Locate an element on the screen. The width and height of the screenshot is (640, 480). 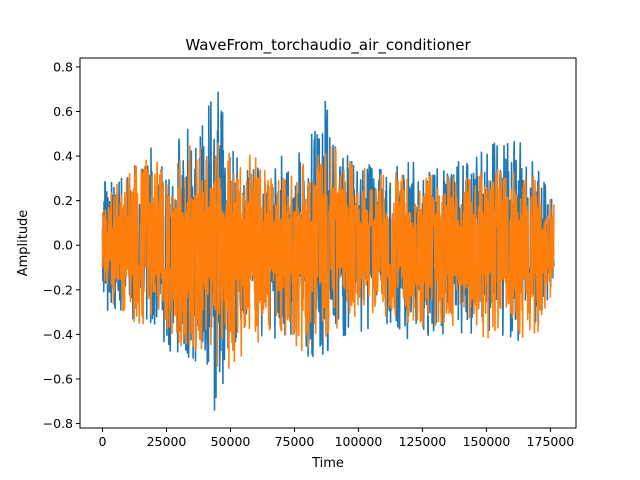
y-tick-label: −0.2 is located at coordinates (58, 289).